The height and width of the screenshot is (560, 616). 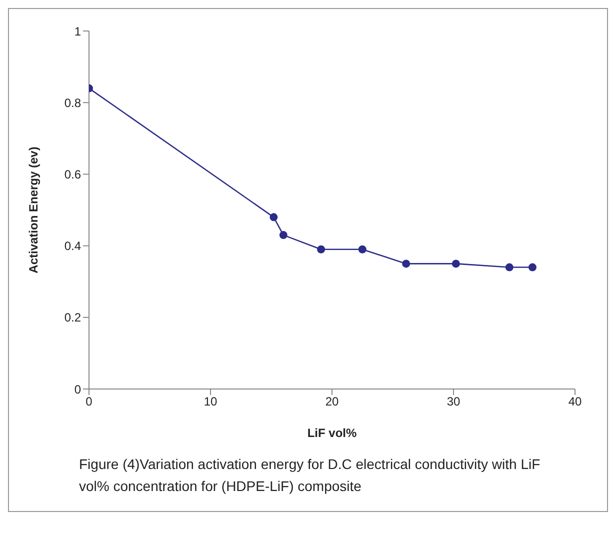 I want to click on x-tick-label: 30, so click(x=453, y=401).